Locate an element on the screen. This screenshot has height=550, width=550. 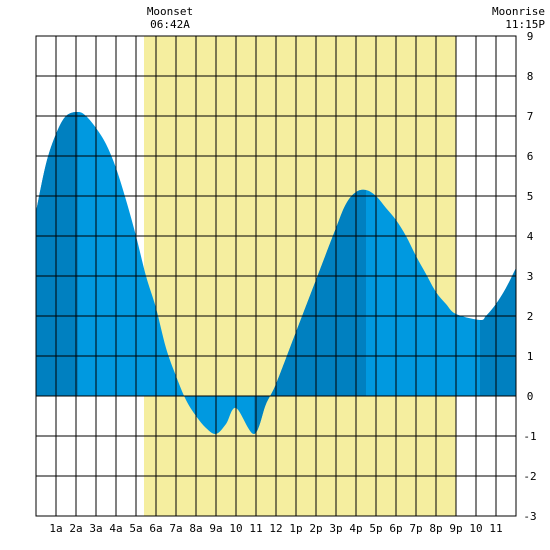
y-tick-label: 1 is located at coordinates (530, 356).